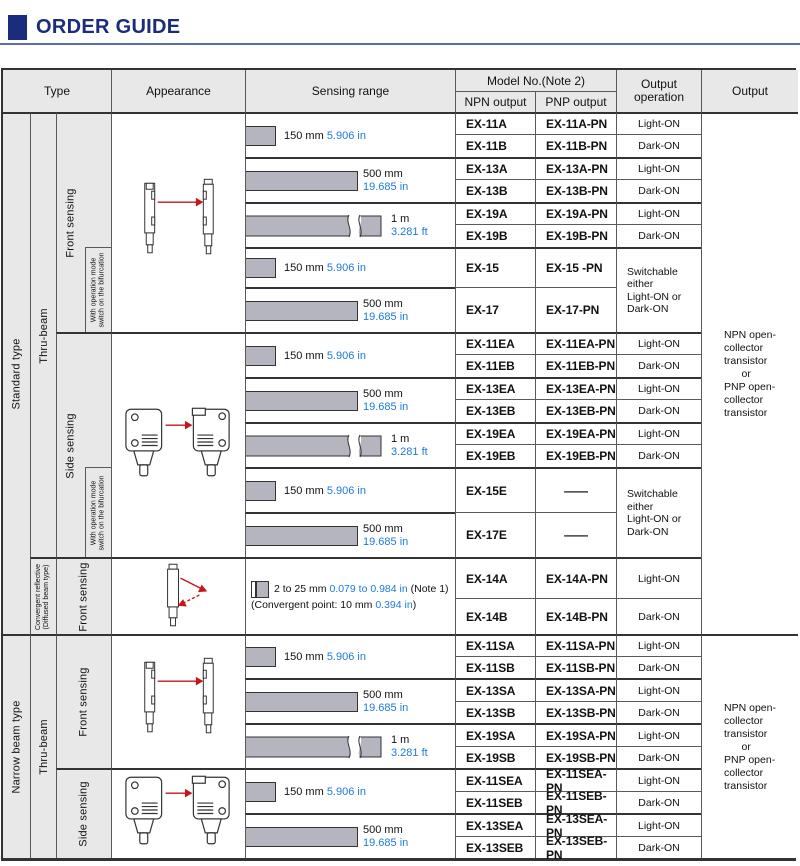  What do you see at coordinates (350, 589) in the screenshot?
I see `convergent-range-line1: 2 to 25 mm 0.079 to 0.984 in (Note 1)` at bounding box center [350, 589].